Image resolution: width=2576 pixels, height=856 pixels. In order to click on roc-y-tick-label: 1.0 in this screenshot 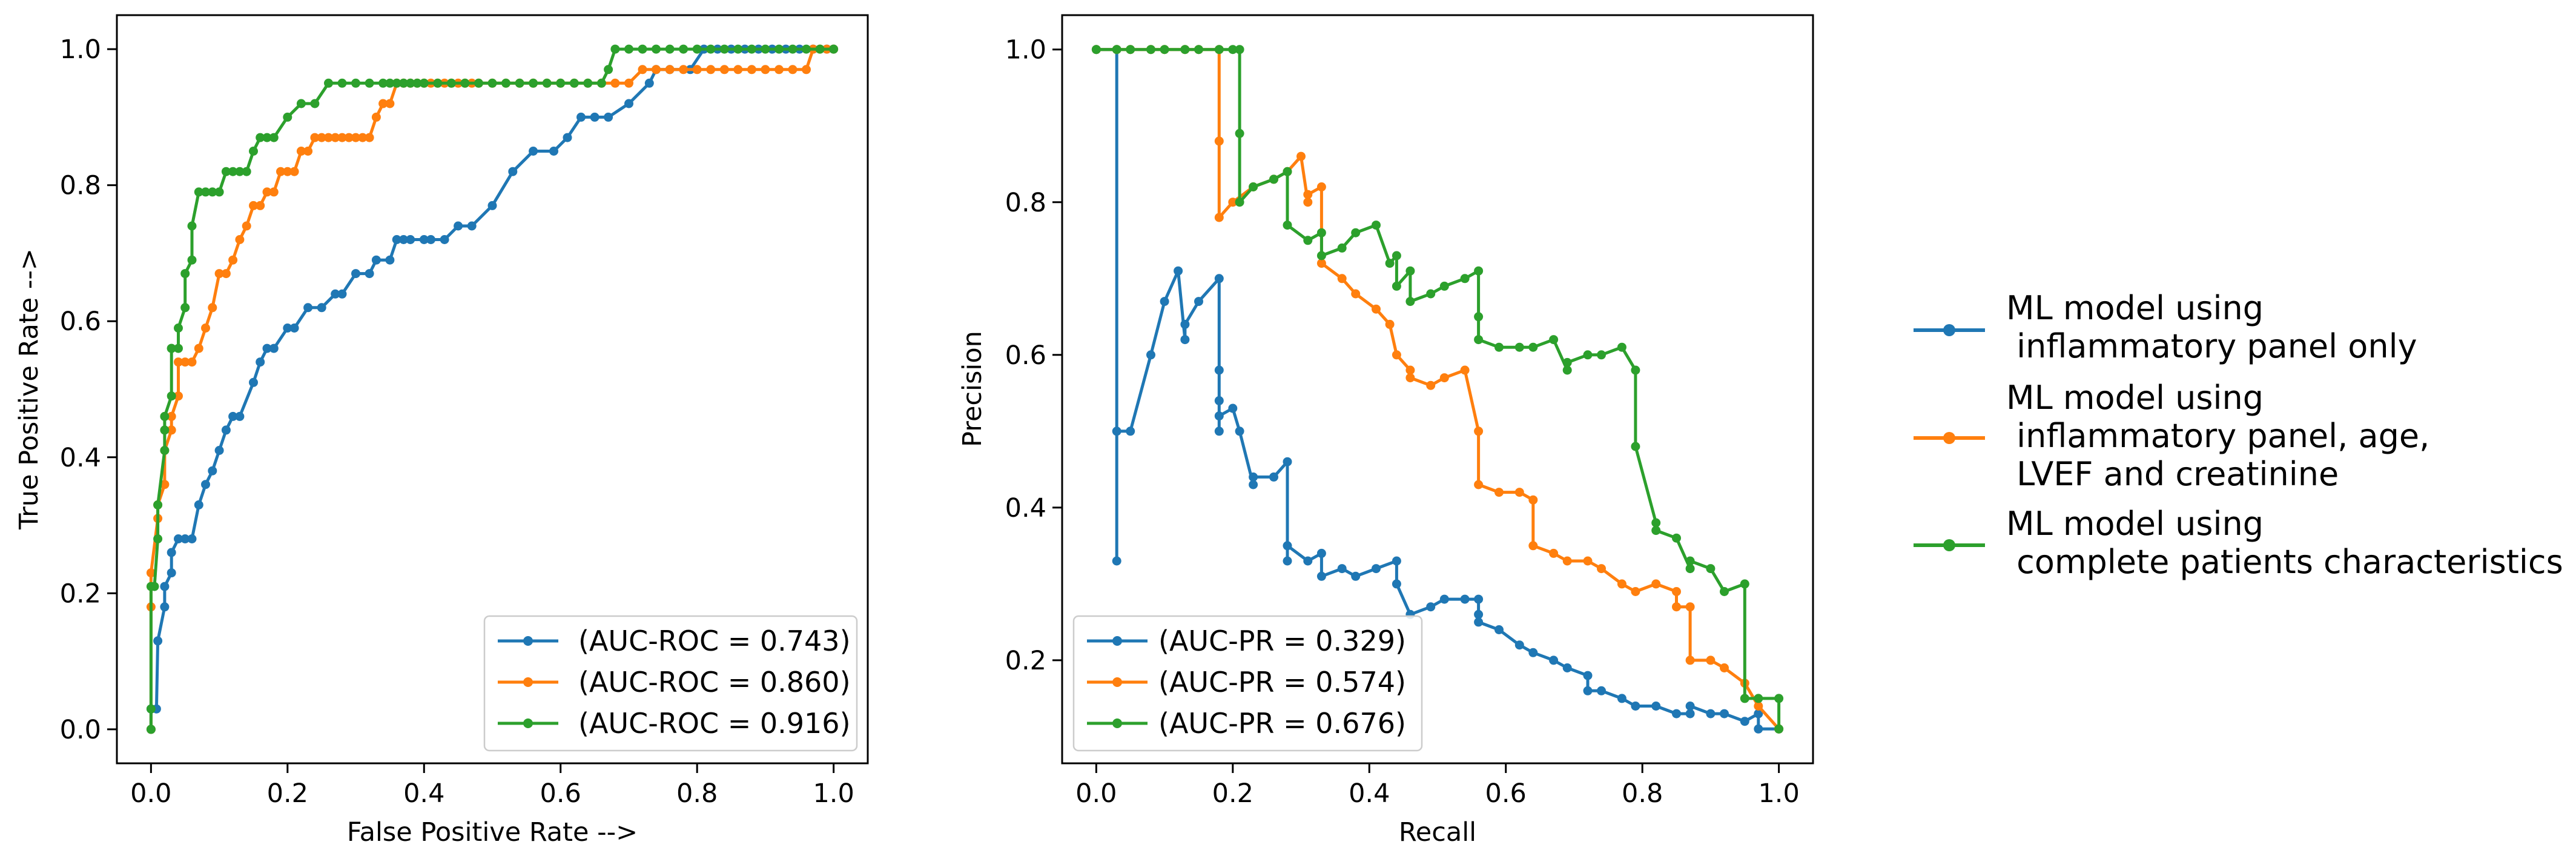, I will do `click(80, 50)`.